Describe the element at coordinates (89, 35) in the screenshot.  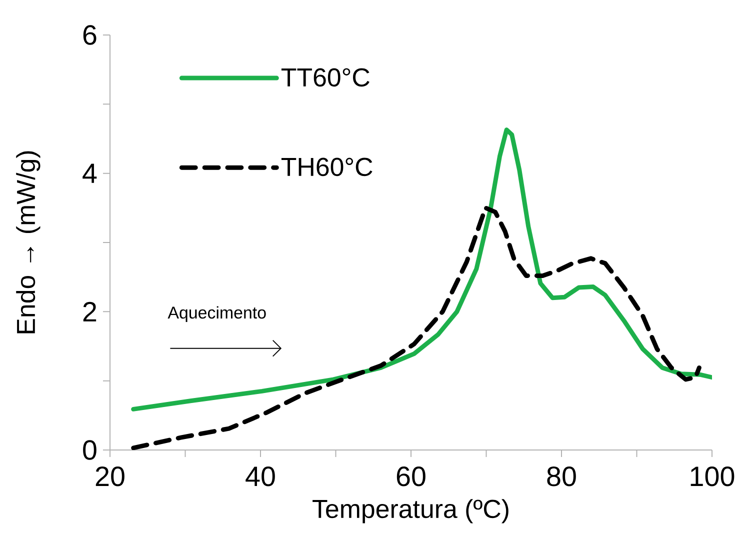
I see `y-tick-label: 6` at that location.